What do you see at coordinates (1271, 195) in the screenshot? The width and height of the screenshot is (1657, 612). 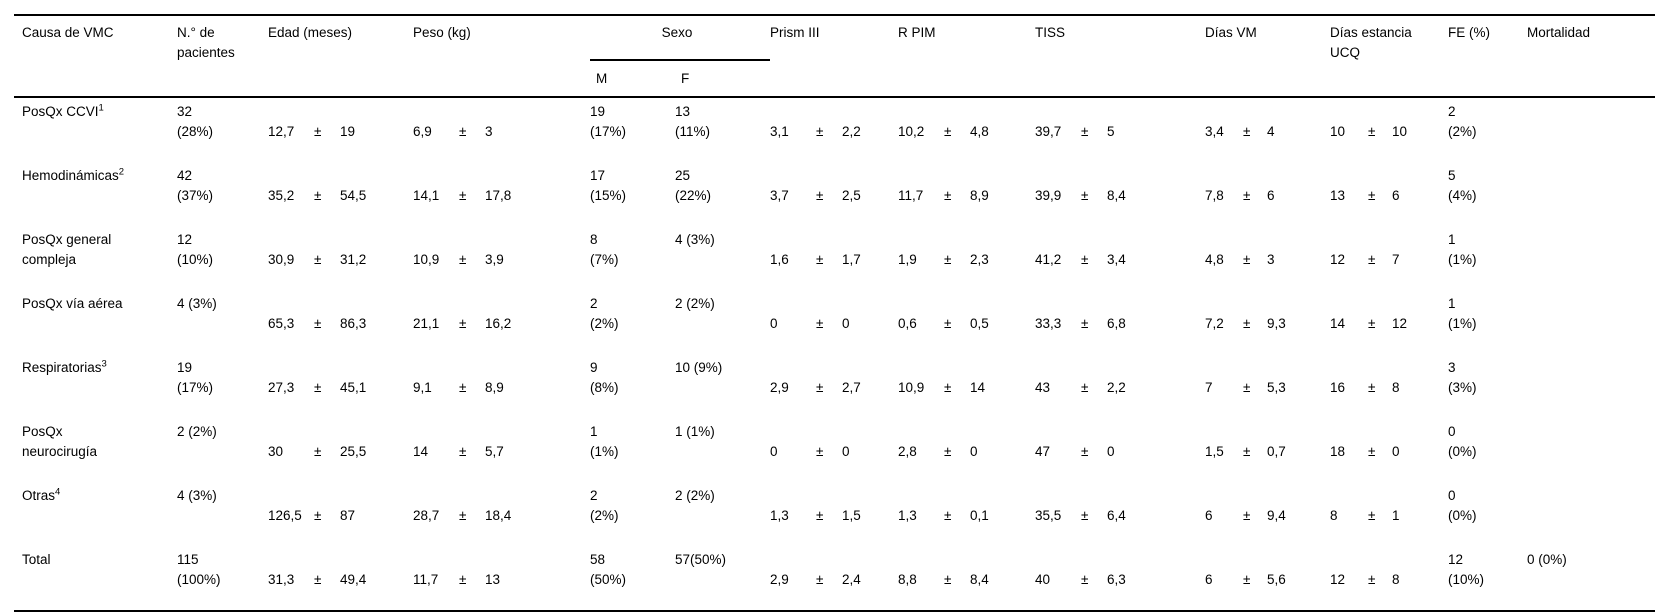 I see `sd-value: 6` at bounding box center [1271, 195].